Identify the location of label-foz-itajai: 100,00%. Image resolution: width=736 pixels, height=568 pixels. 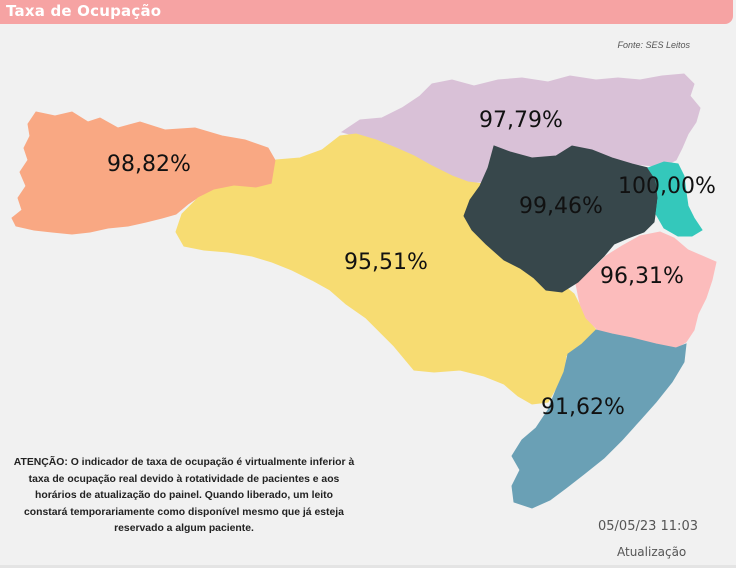
(667, 186).